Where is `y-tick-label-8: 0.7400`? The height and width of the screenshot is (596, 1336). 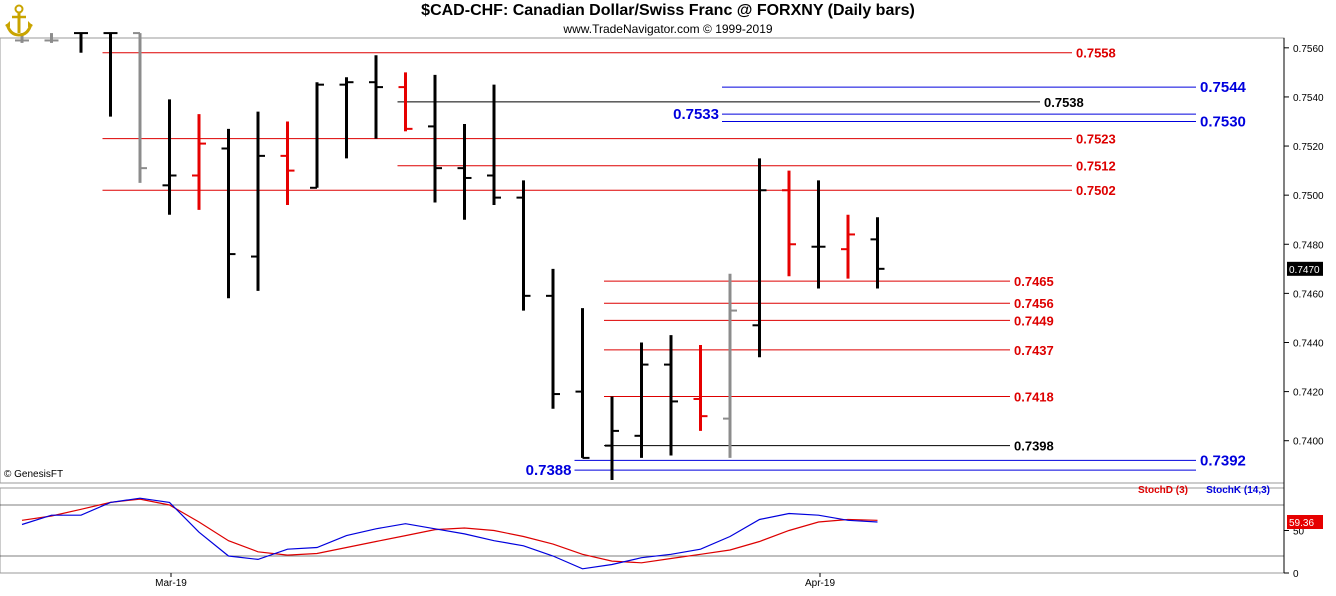
y-tick-label-8: 0.7400 is located at coordinates (1308, 442).